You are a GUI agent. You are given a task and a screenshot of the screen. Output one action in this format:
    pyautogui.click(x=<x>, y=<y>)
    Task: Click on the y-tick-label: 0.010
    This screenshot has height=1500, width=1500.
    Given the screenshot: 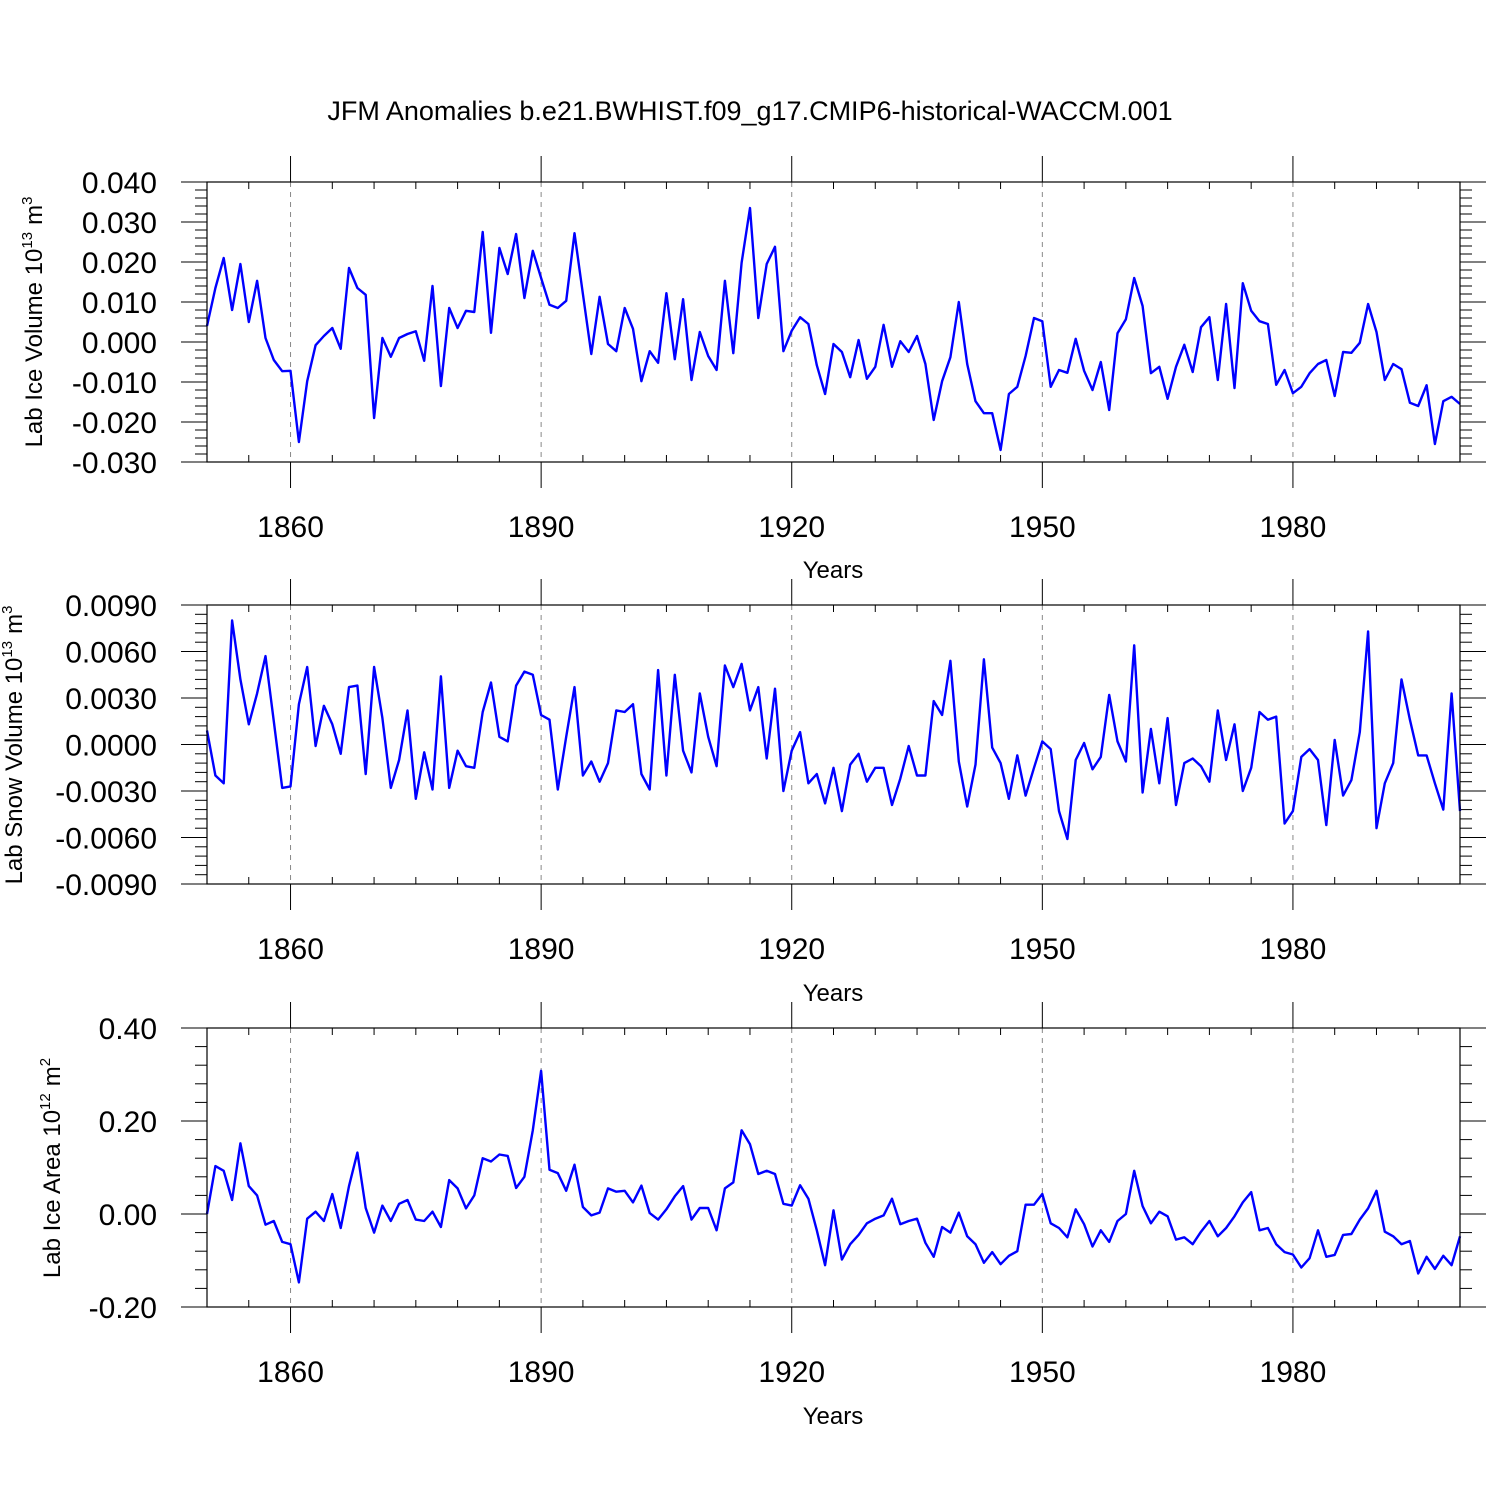 What is the action you would take?
    pyautogui.click(x=119, y=303)
    